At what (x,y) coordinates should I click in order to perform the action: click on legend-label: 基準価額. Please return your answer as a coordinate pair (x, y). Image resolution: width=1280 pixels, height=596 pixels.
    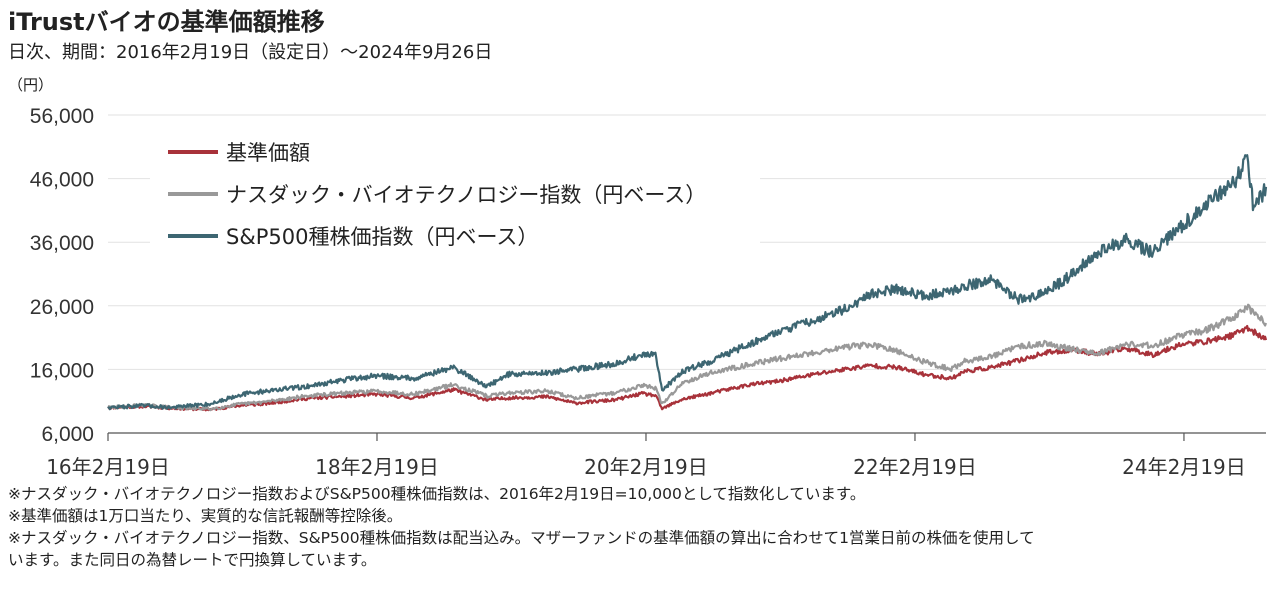
    Looking at the image, I should click on (268, 153).